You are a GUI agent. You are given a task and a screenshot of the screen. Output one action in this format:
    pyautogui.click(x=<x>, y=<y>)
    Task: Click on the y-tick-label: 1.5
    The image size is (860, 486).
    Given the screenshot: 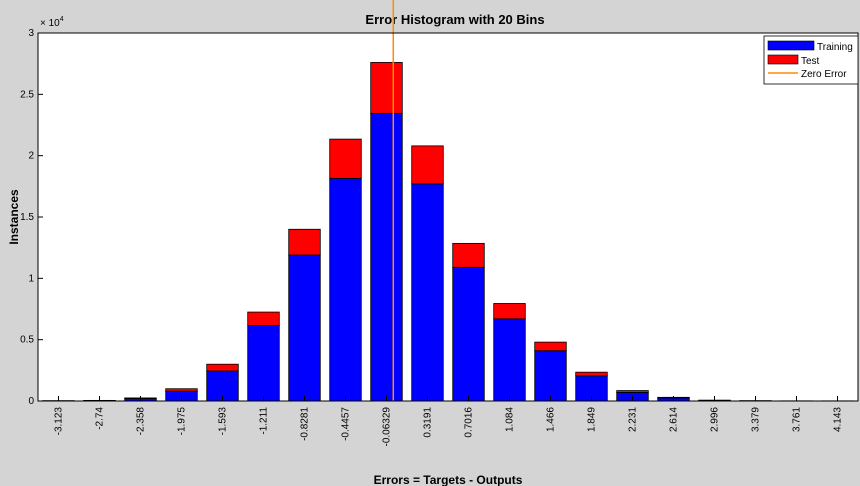 What is the action you would take?
    pyautogui.click(x=27, y=217)
    